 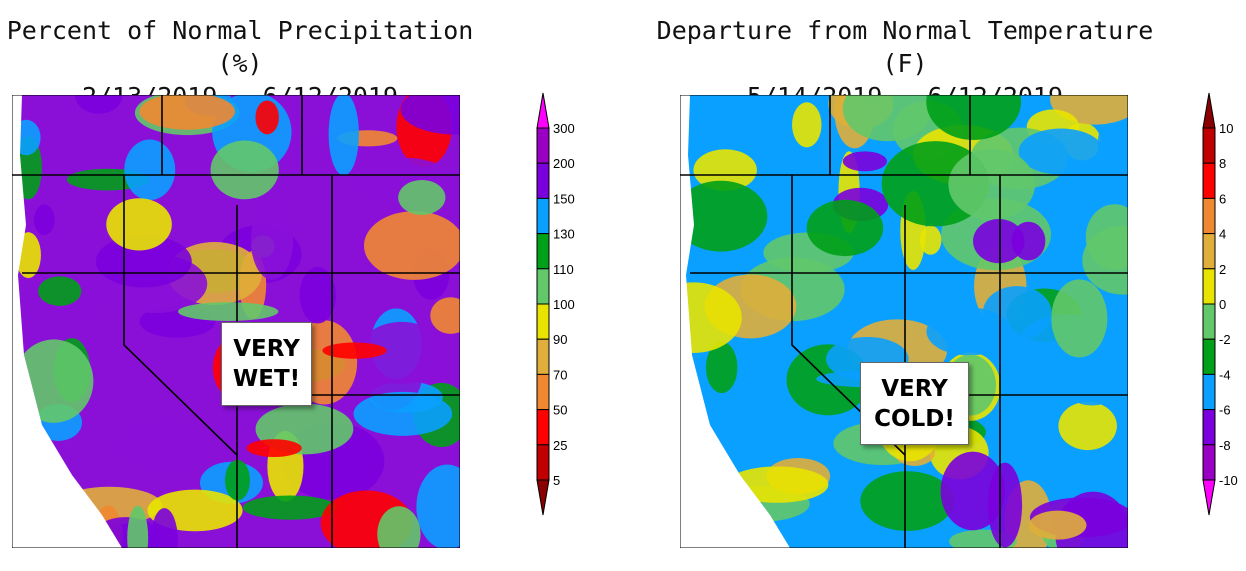 I want to click on very-cold-callout: VERY COLD!, so click(x=914, y=403).